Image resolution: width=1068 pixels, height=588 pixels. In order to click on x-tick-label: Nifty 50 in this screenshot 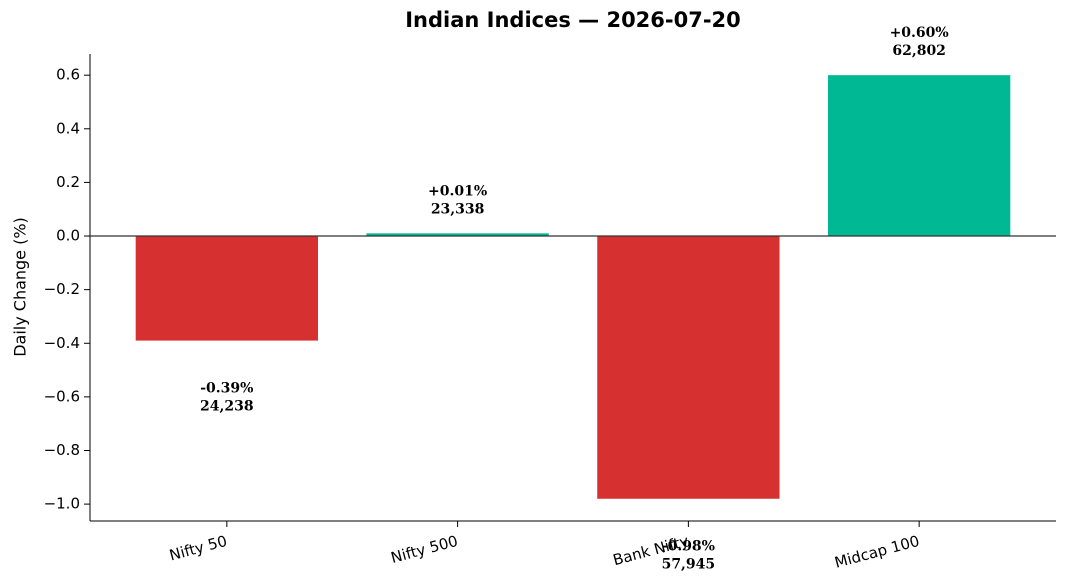, I will do `click(198, 548)`.